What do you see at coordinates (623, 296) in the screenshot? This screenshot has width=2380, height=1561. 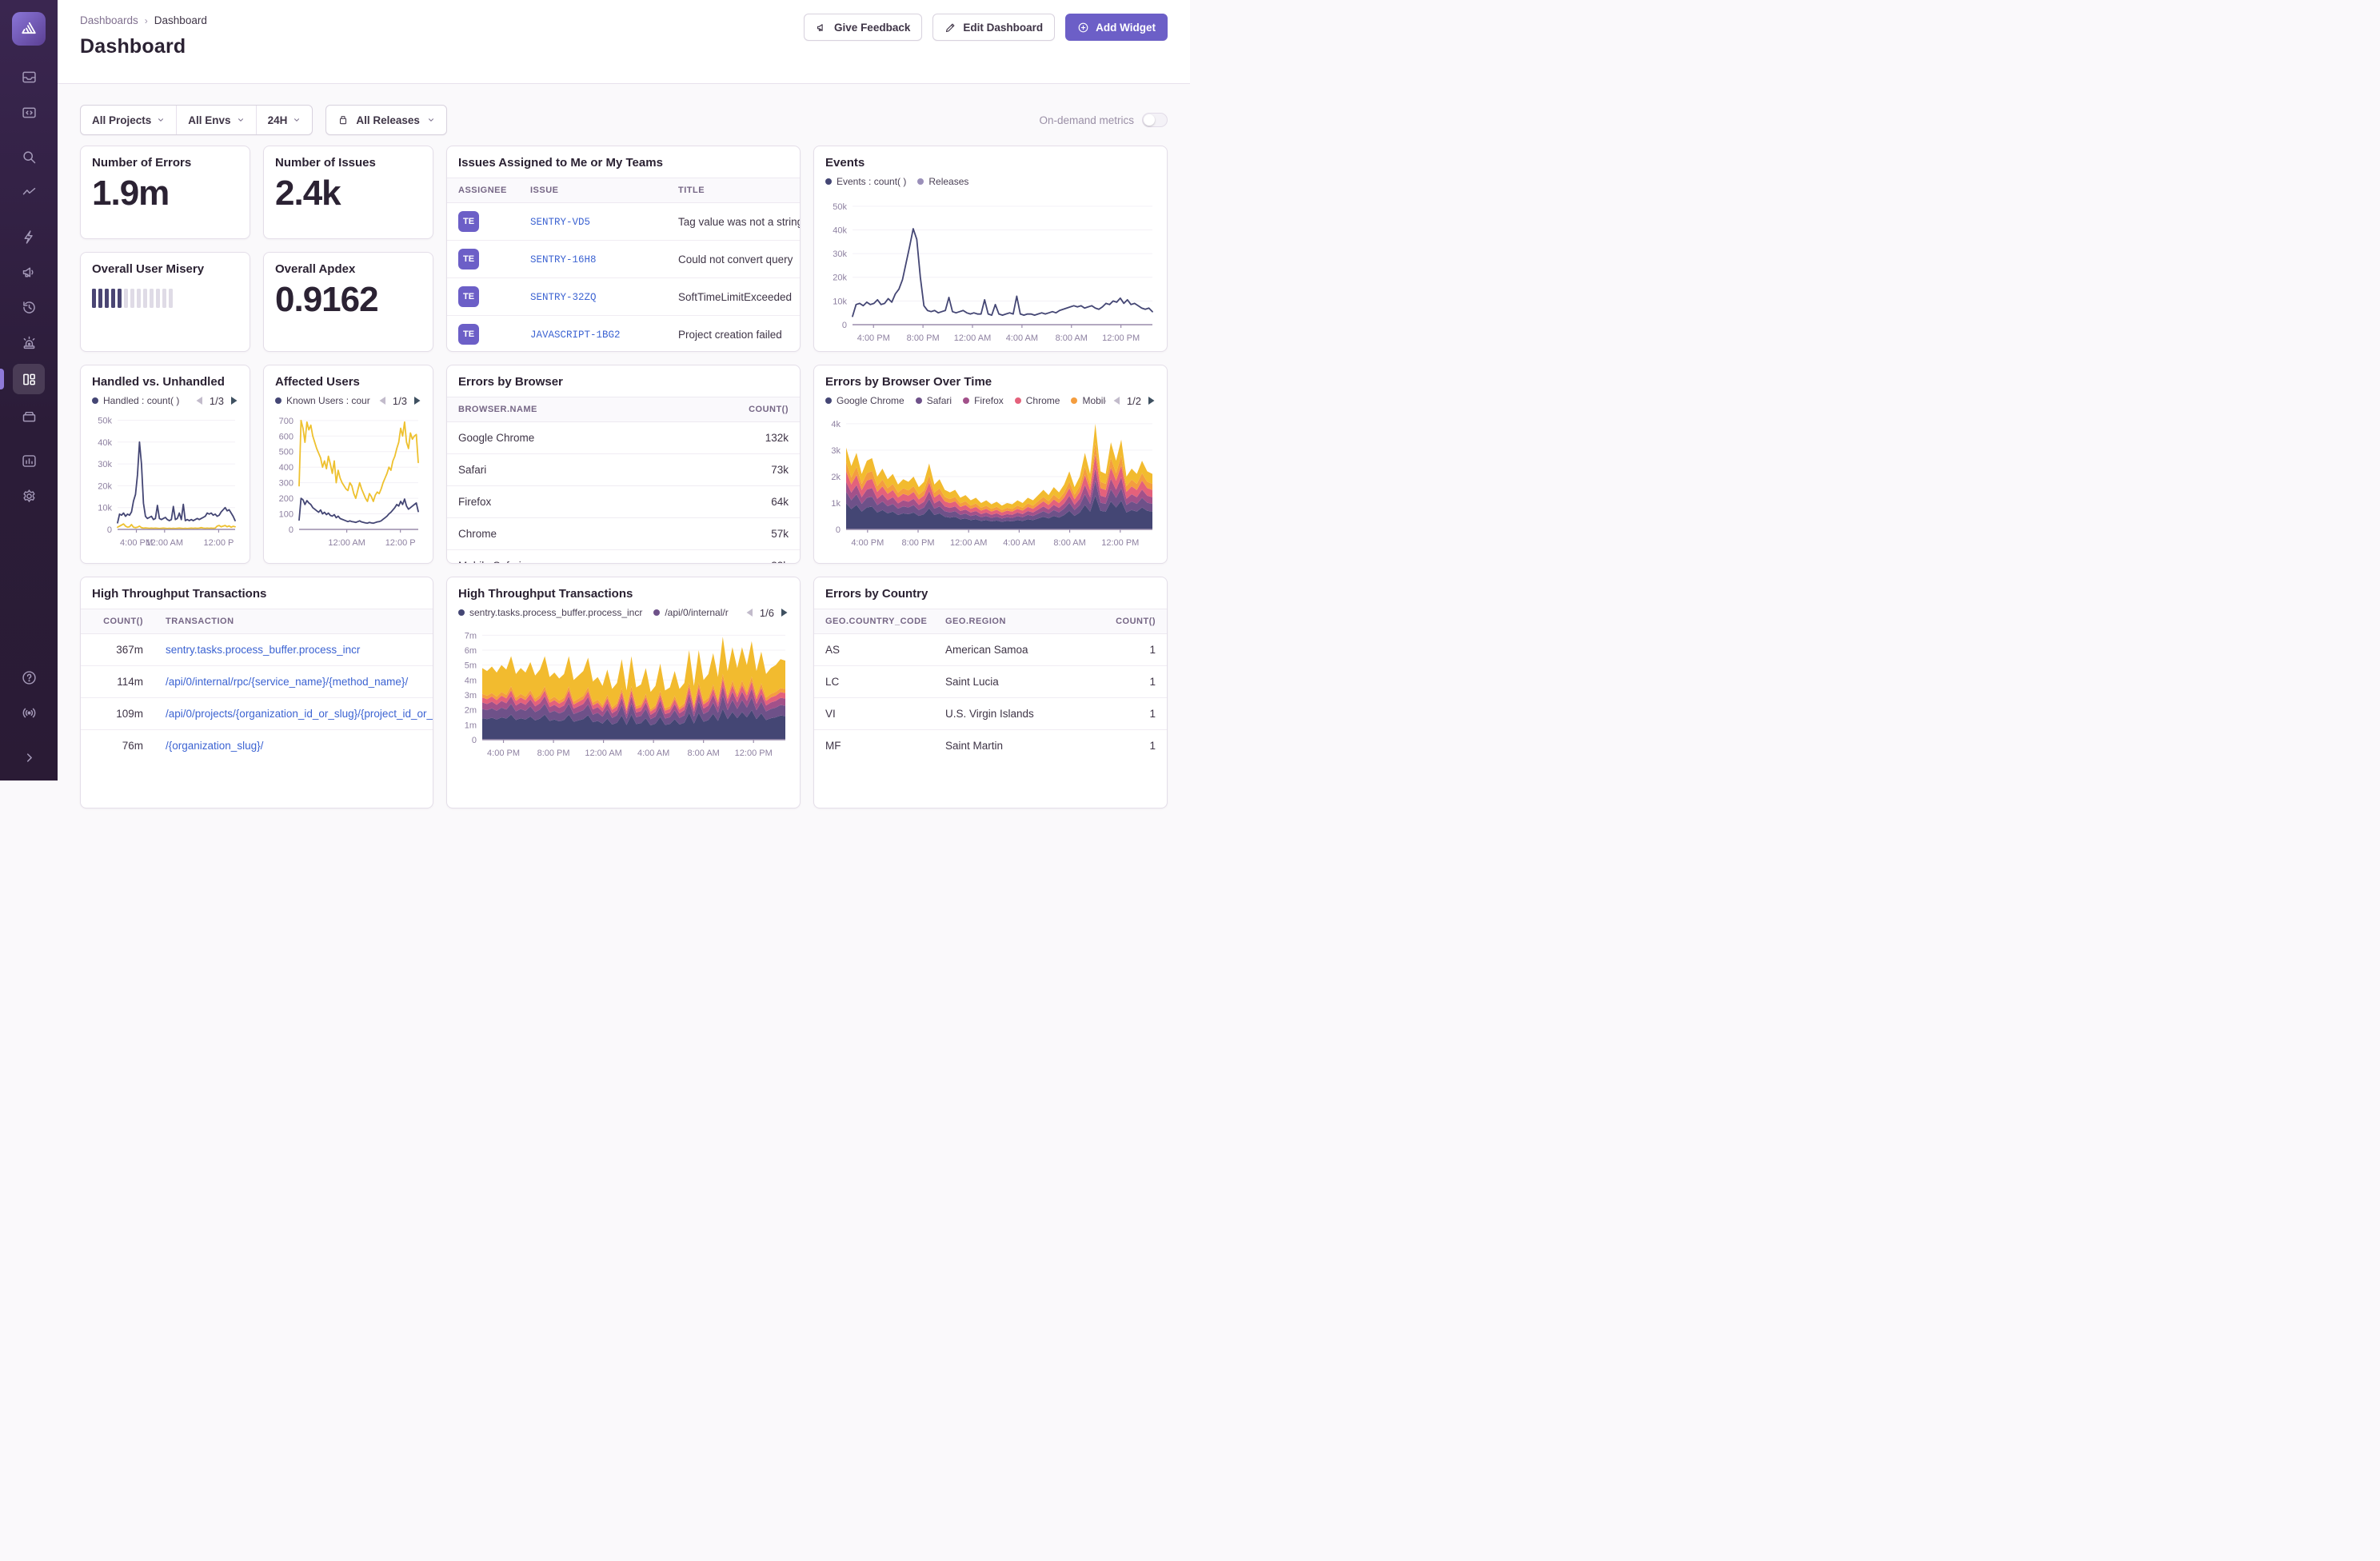 I see `table-row: TE SENTRY-32ZQ SoftTimeLimitExceeded` at bounding box center [623, 296].